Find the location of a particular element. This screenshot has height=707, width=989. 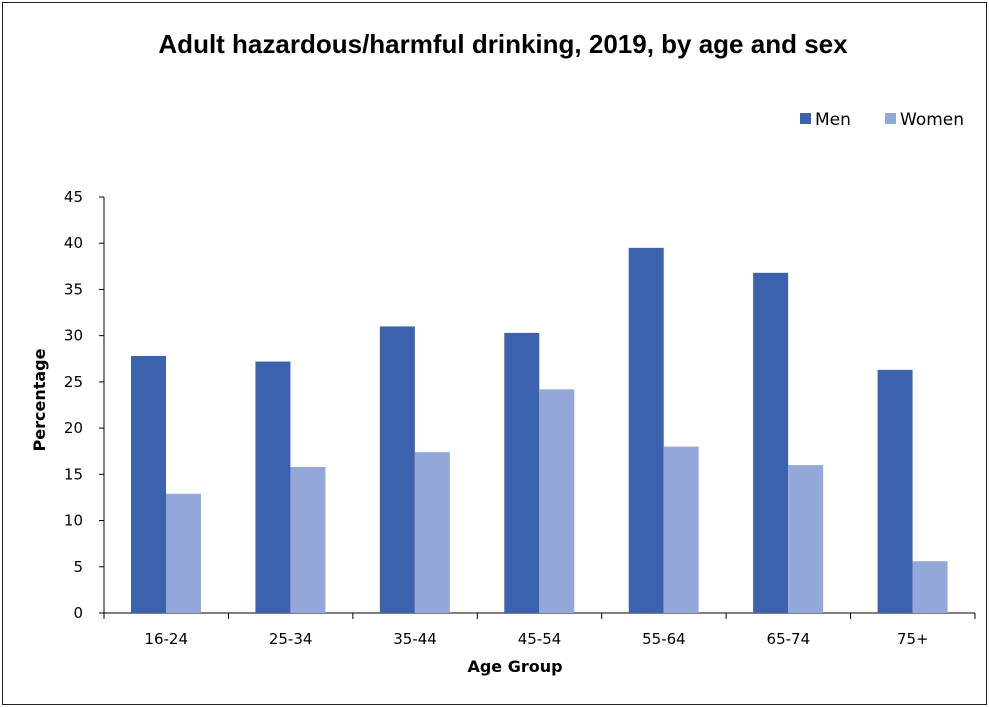

legend-swatch-women is located at coordinates (890, 118).